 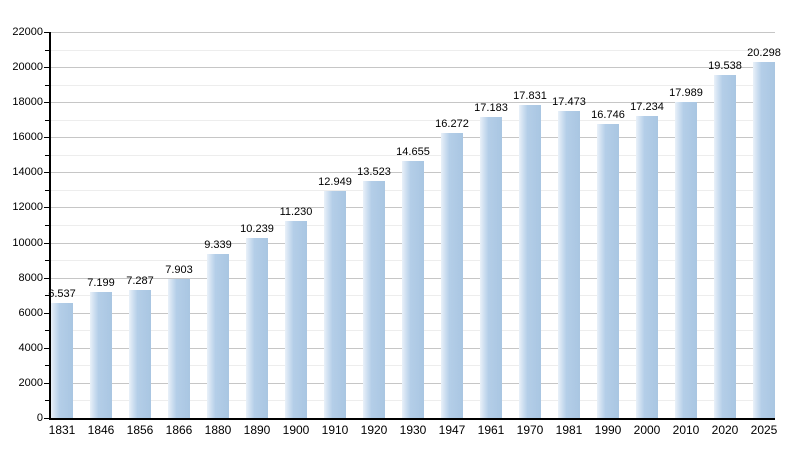 What do you see at coordinates (296, 212) in the screenshot?
I see `bar-value-label: 11.230` at bounding box center [296, 212].